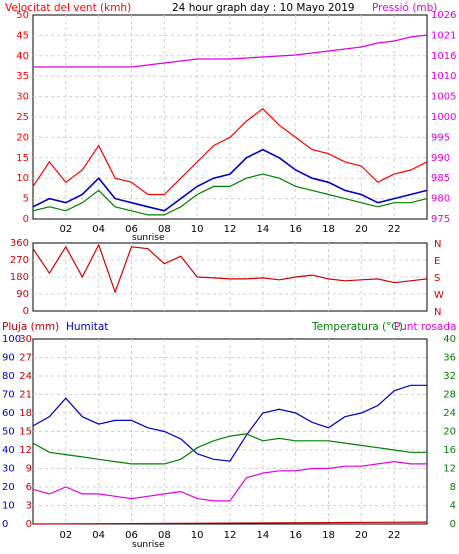  Describe the element at coordinates (229, 481) in the screenshot. I see `dew-point-line` at that location.